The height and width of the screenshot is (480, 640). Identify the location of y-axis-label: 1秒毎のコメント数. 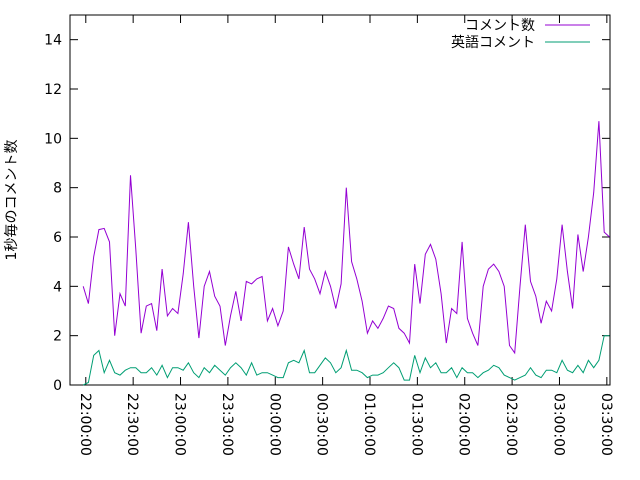
(12, 200).